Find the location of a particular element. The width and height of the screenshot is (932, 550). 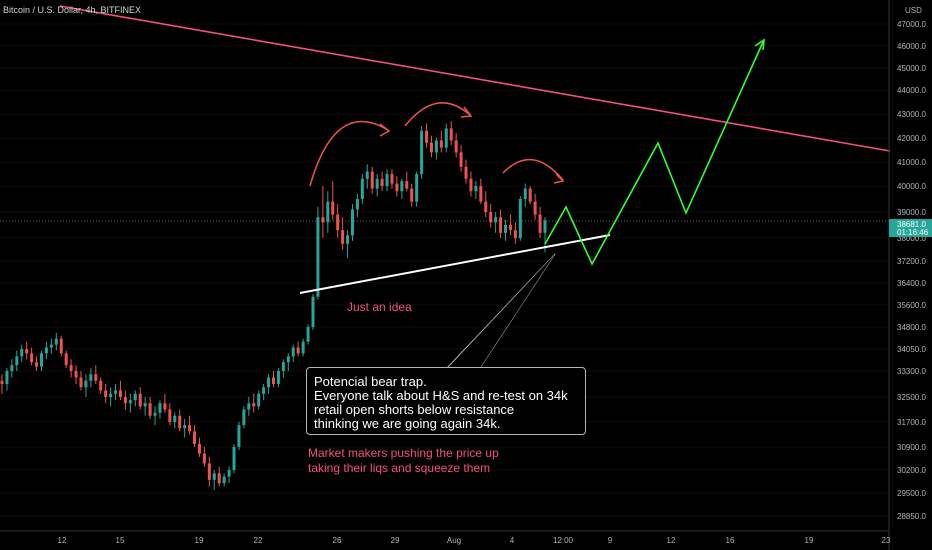

date-tick-label: 16 is located at coordinates (730, 540).